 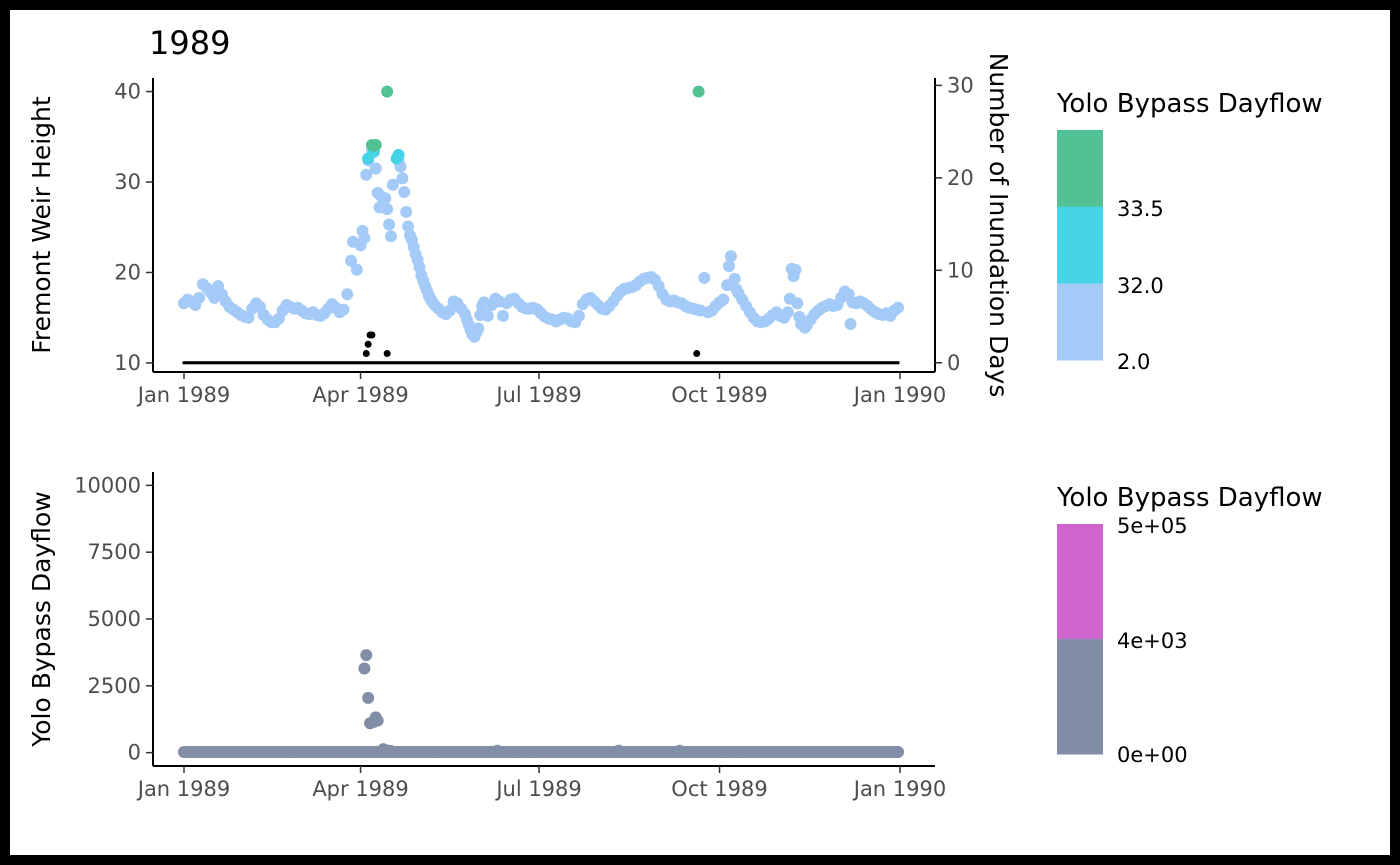 I want to click on legend-label: 5e+05, so click(x=1152, y=526).